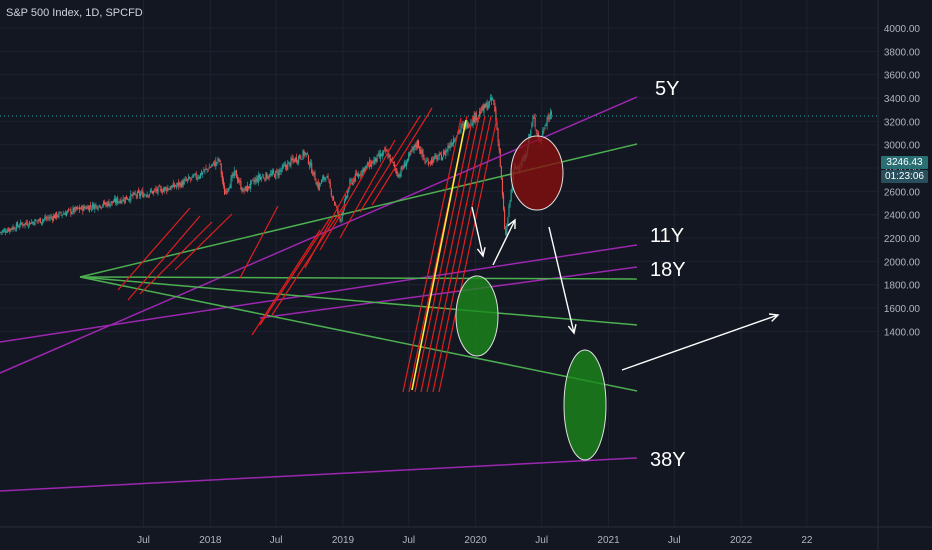 This screenshot has height=550, width=932. I want to click on y-tick-label: 1800.00, so click(902, 286).